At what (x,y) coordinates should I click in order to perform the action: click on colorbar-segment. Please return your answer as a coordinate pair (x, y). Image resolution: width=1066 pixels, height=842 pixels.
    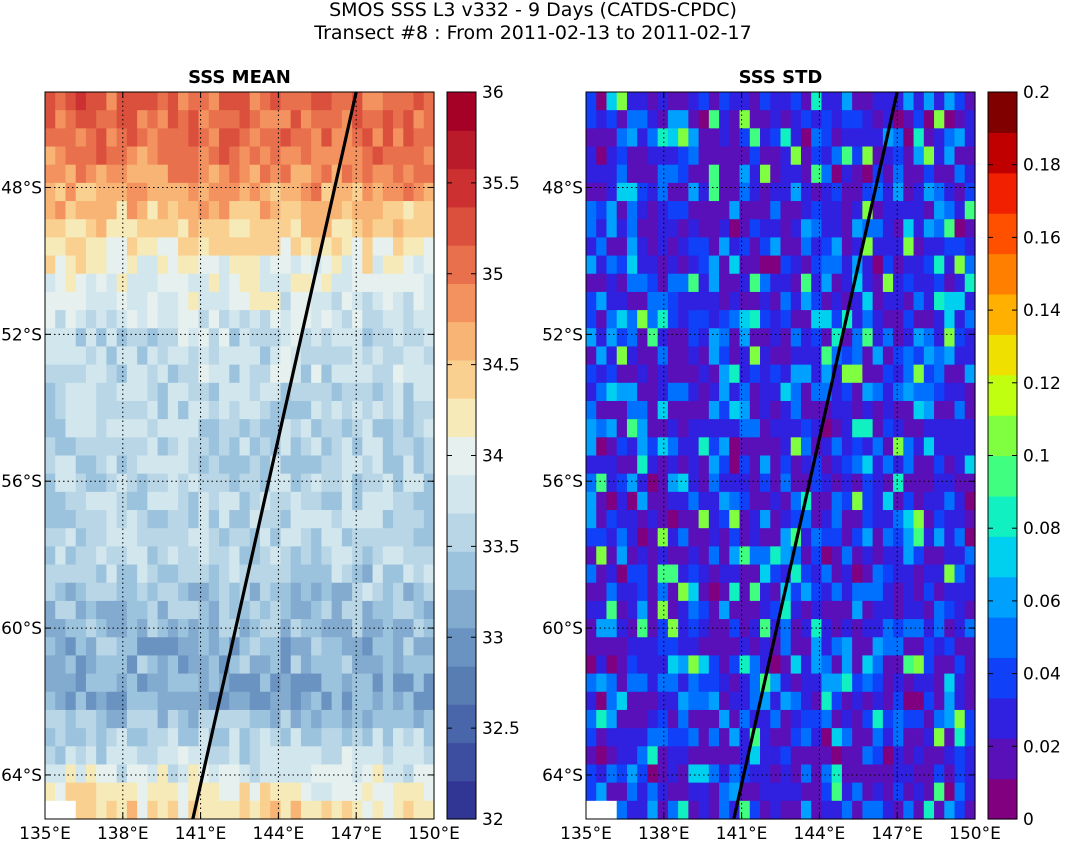
    Looking at the image, I should click on (1002, 476).